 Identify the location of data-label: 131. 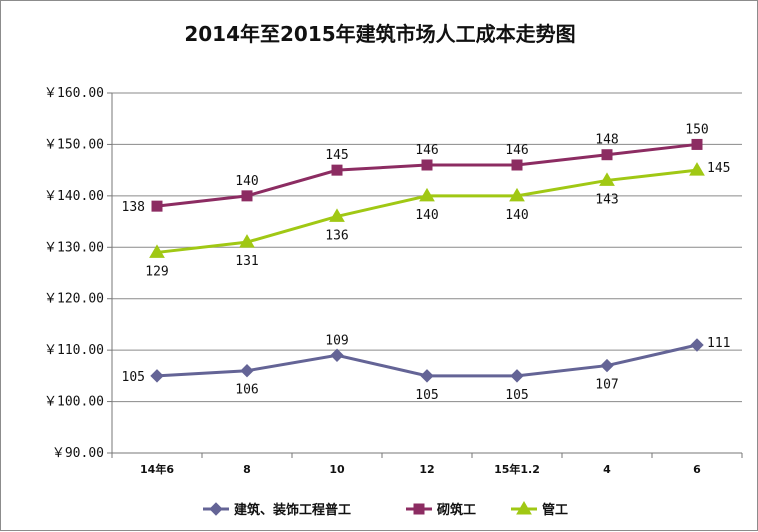
(246, 261).